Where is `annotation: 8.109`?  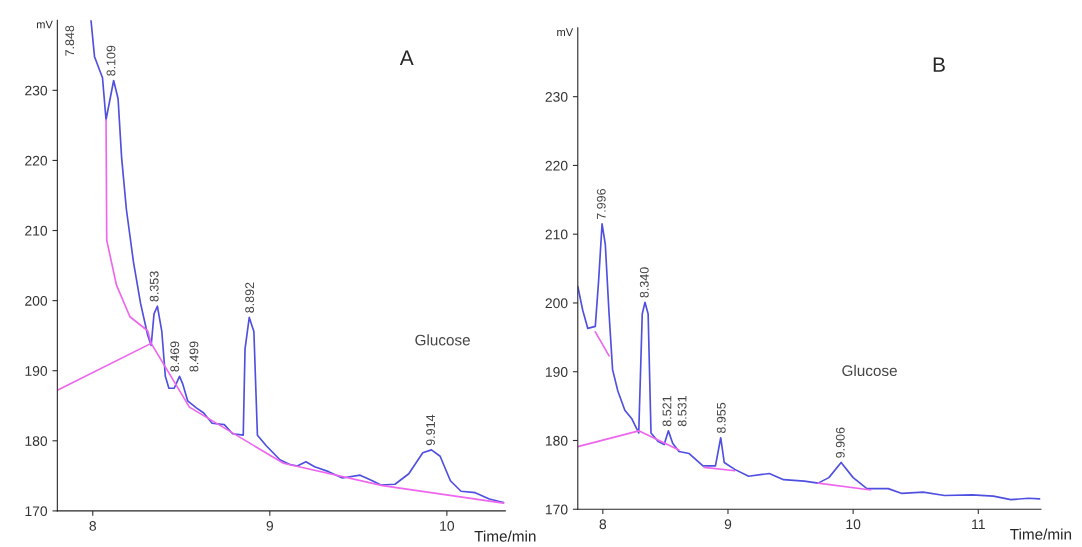
annotation: 8.109 is located at coordinates (111, 60).